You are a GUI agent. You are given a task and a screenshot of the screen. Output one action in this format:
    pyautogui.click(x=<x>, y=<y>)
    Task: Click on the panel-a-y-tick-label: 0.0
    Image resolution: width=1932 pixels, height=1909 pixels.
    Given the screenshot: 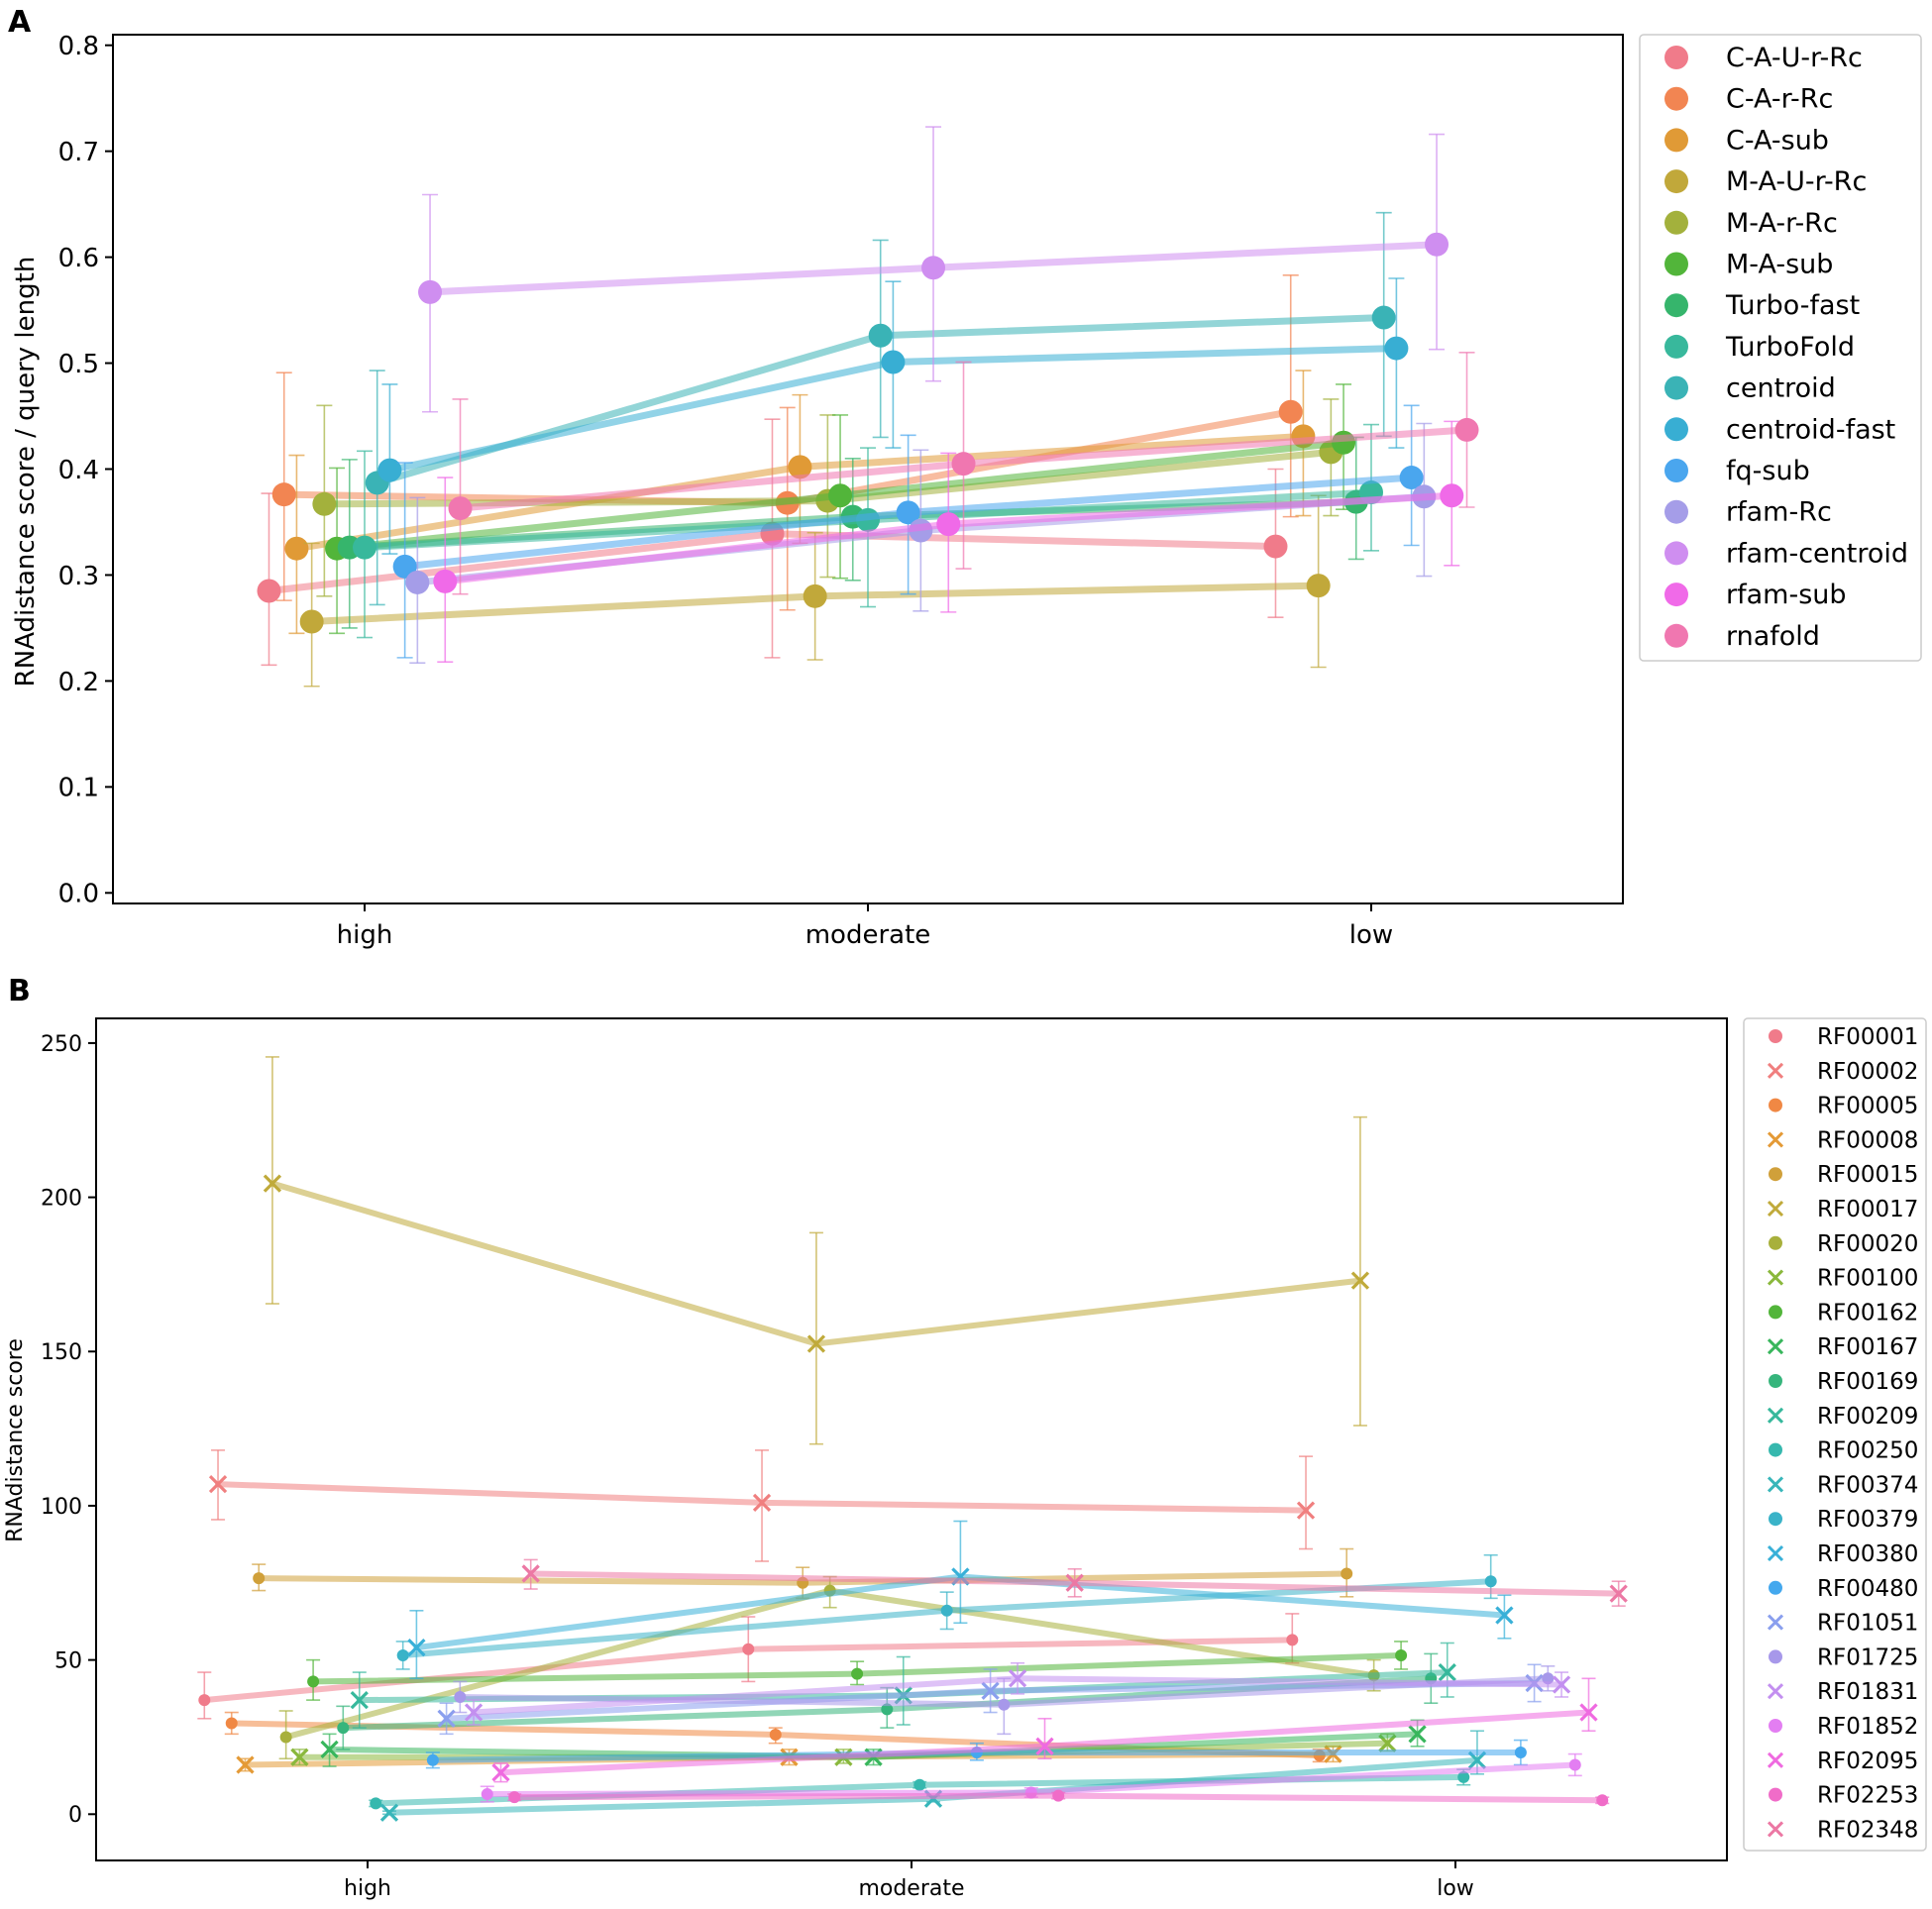 What is the action you would take?
    pyautogui.click(x=78, y=894)
    